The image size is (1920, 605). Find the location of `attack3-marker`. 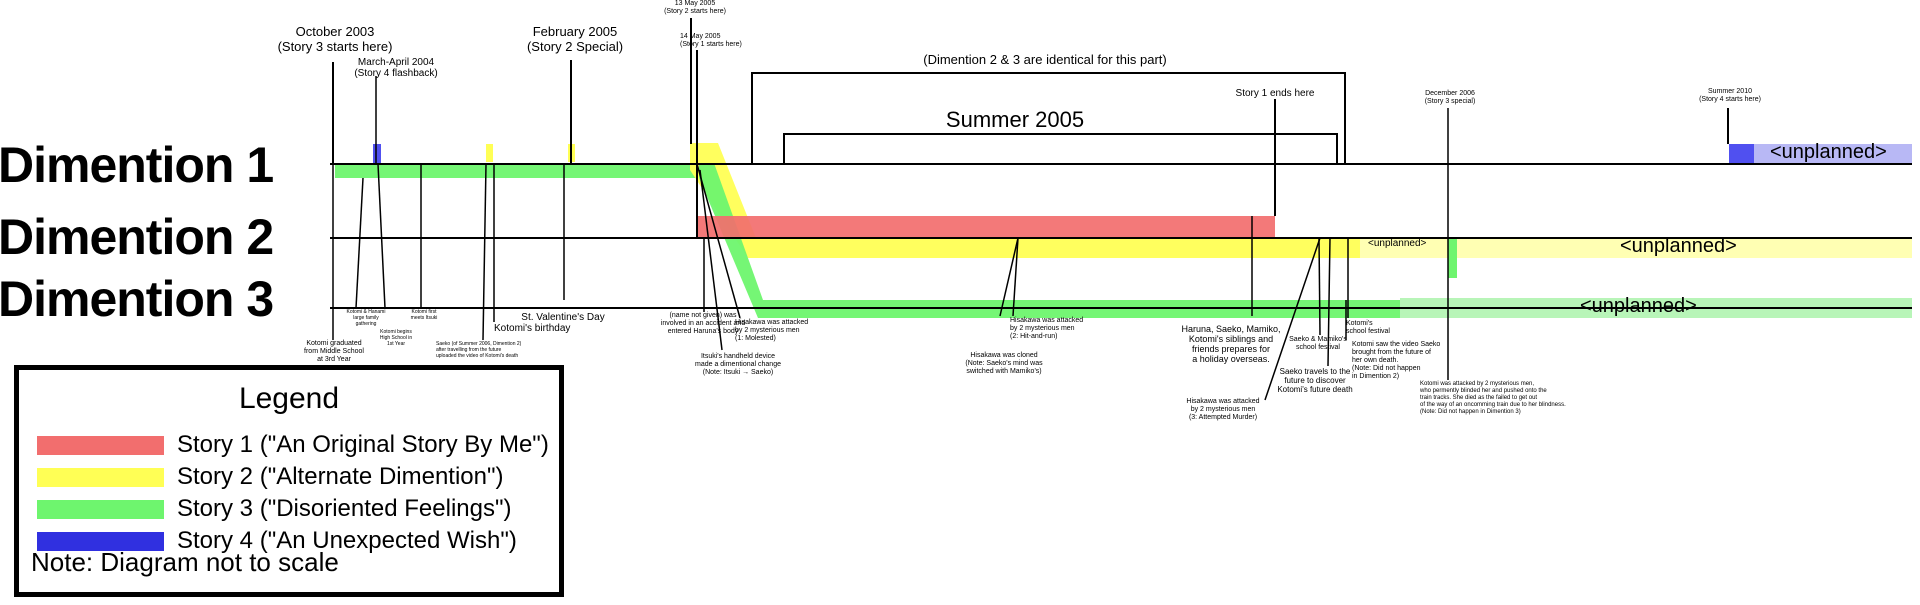

attack3-marker is located at coordinates (1292, 319).